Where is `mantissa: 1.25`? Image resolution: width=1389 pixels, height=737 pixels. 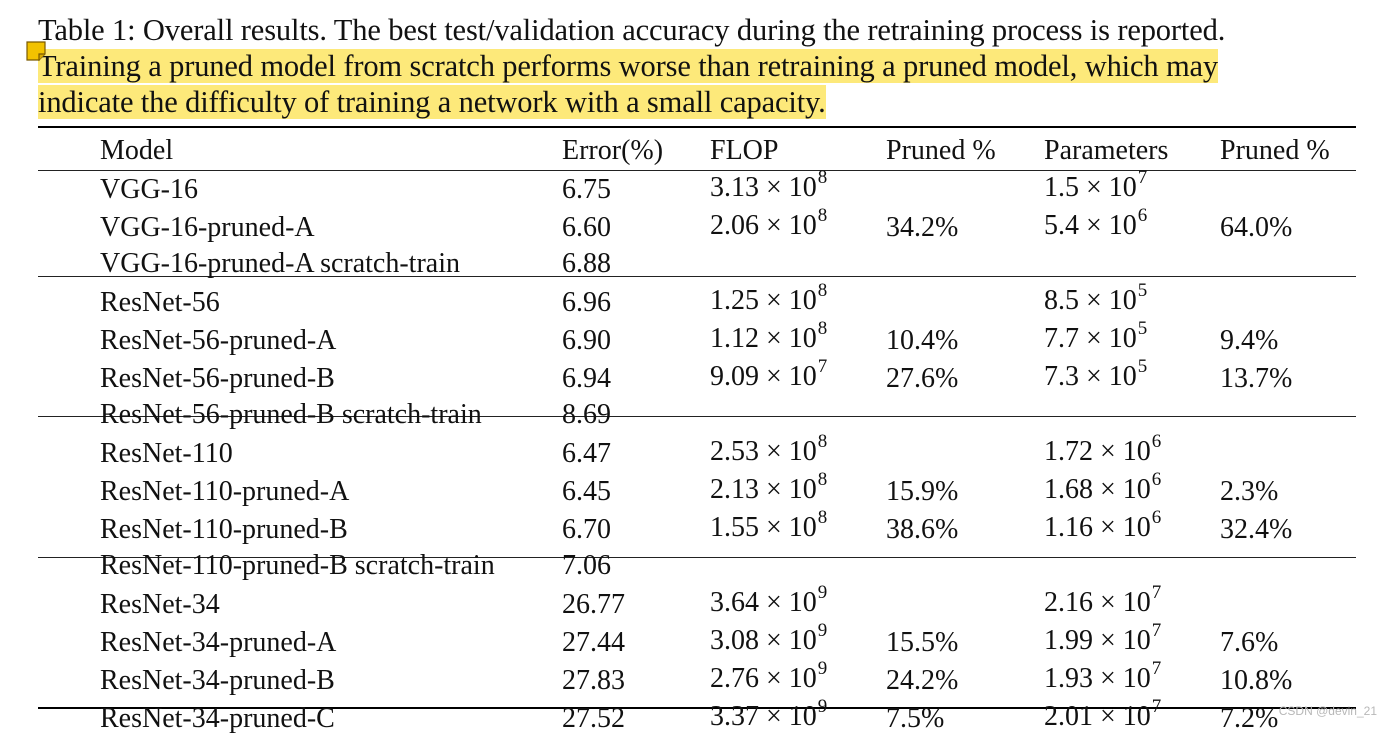 mantissa: 1.25 is located at coordinates (734, 300).